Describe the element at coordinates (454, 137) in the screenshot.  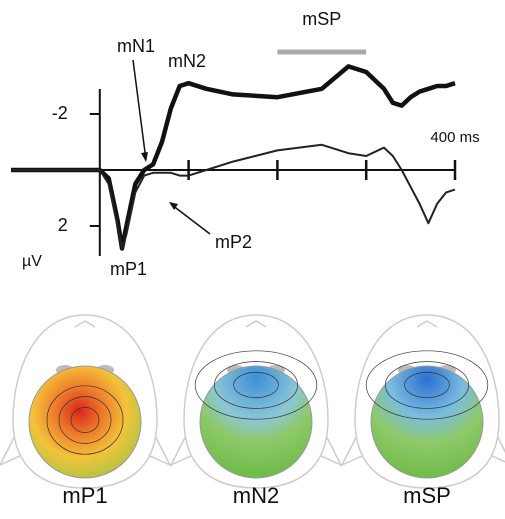
I see `x-tick-label: 400 ms` at that location.